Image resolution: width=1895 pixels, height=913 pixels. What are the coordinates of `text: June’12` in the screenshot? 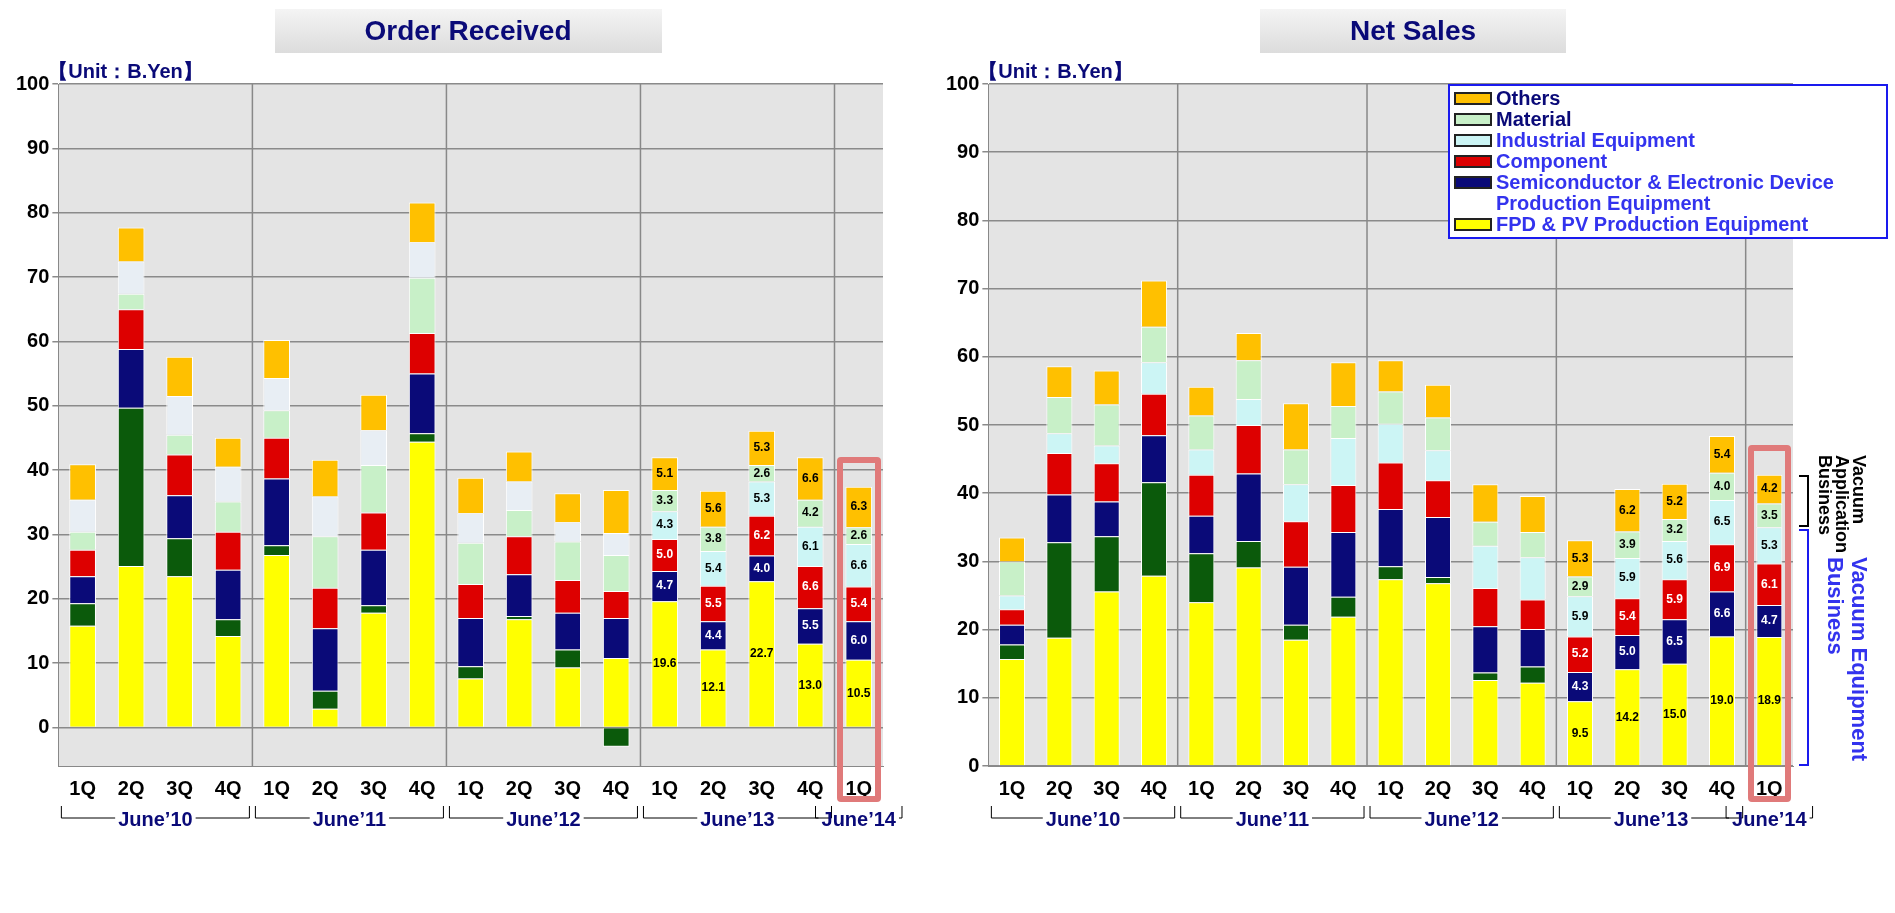 It's located at (543, 818).